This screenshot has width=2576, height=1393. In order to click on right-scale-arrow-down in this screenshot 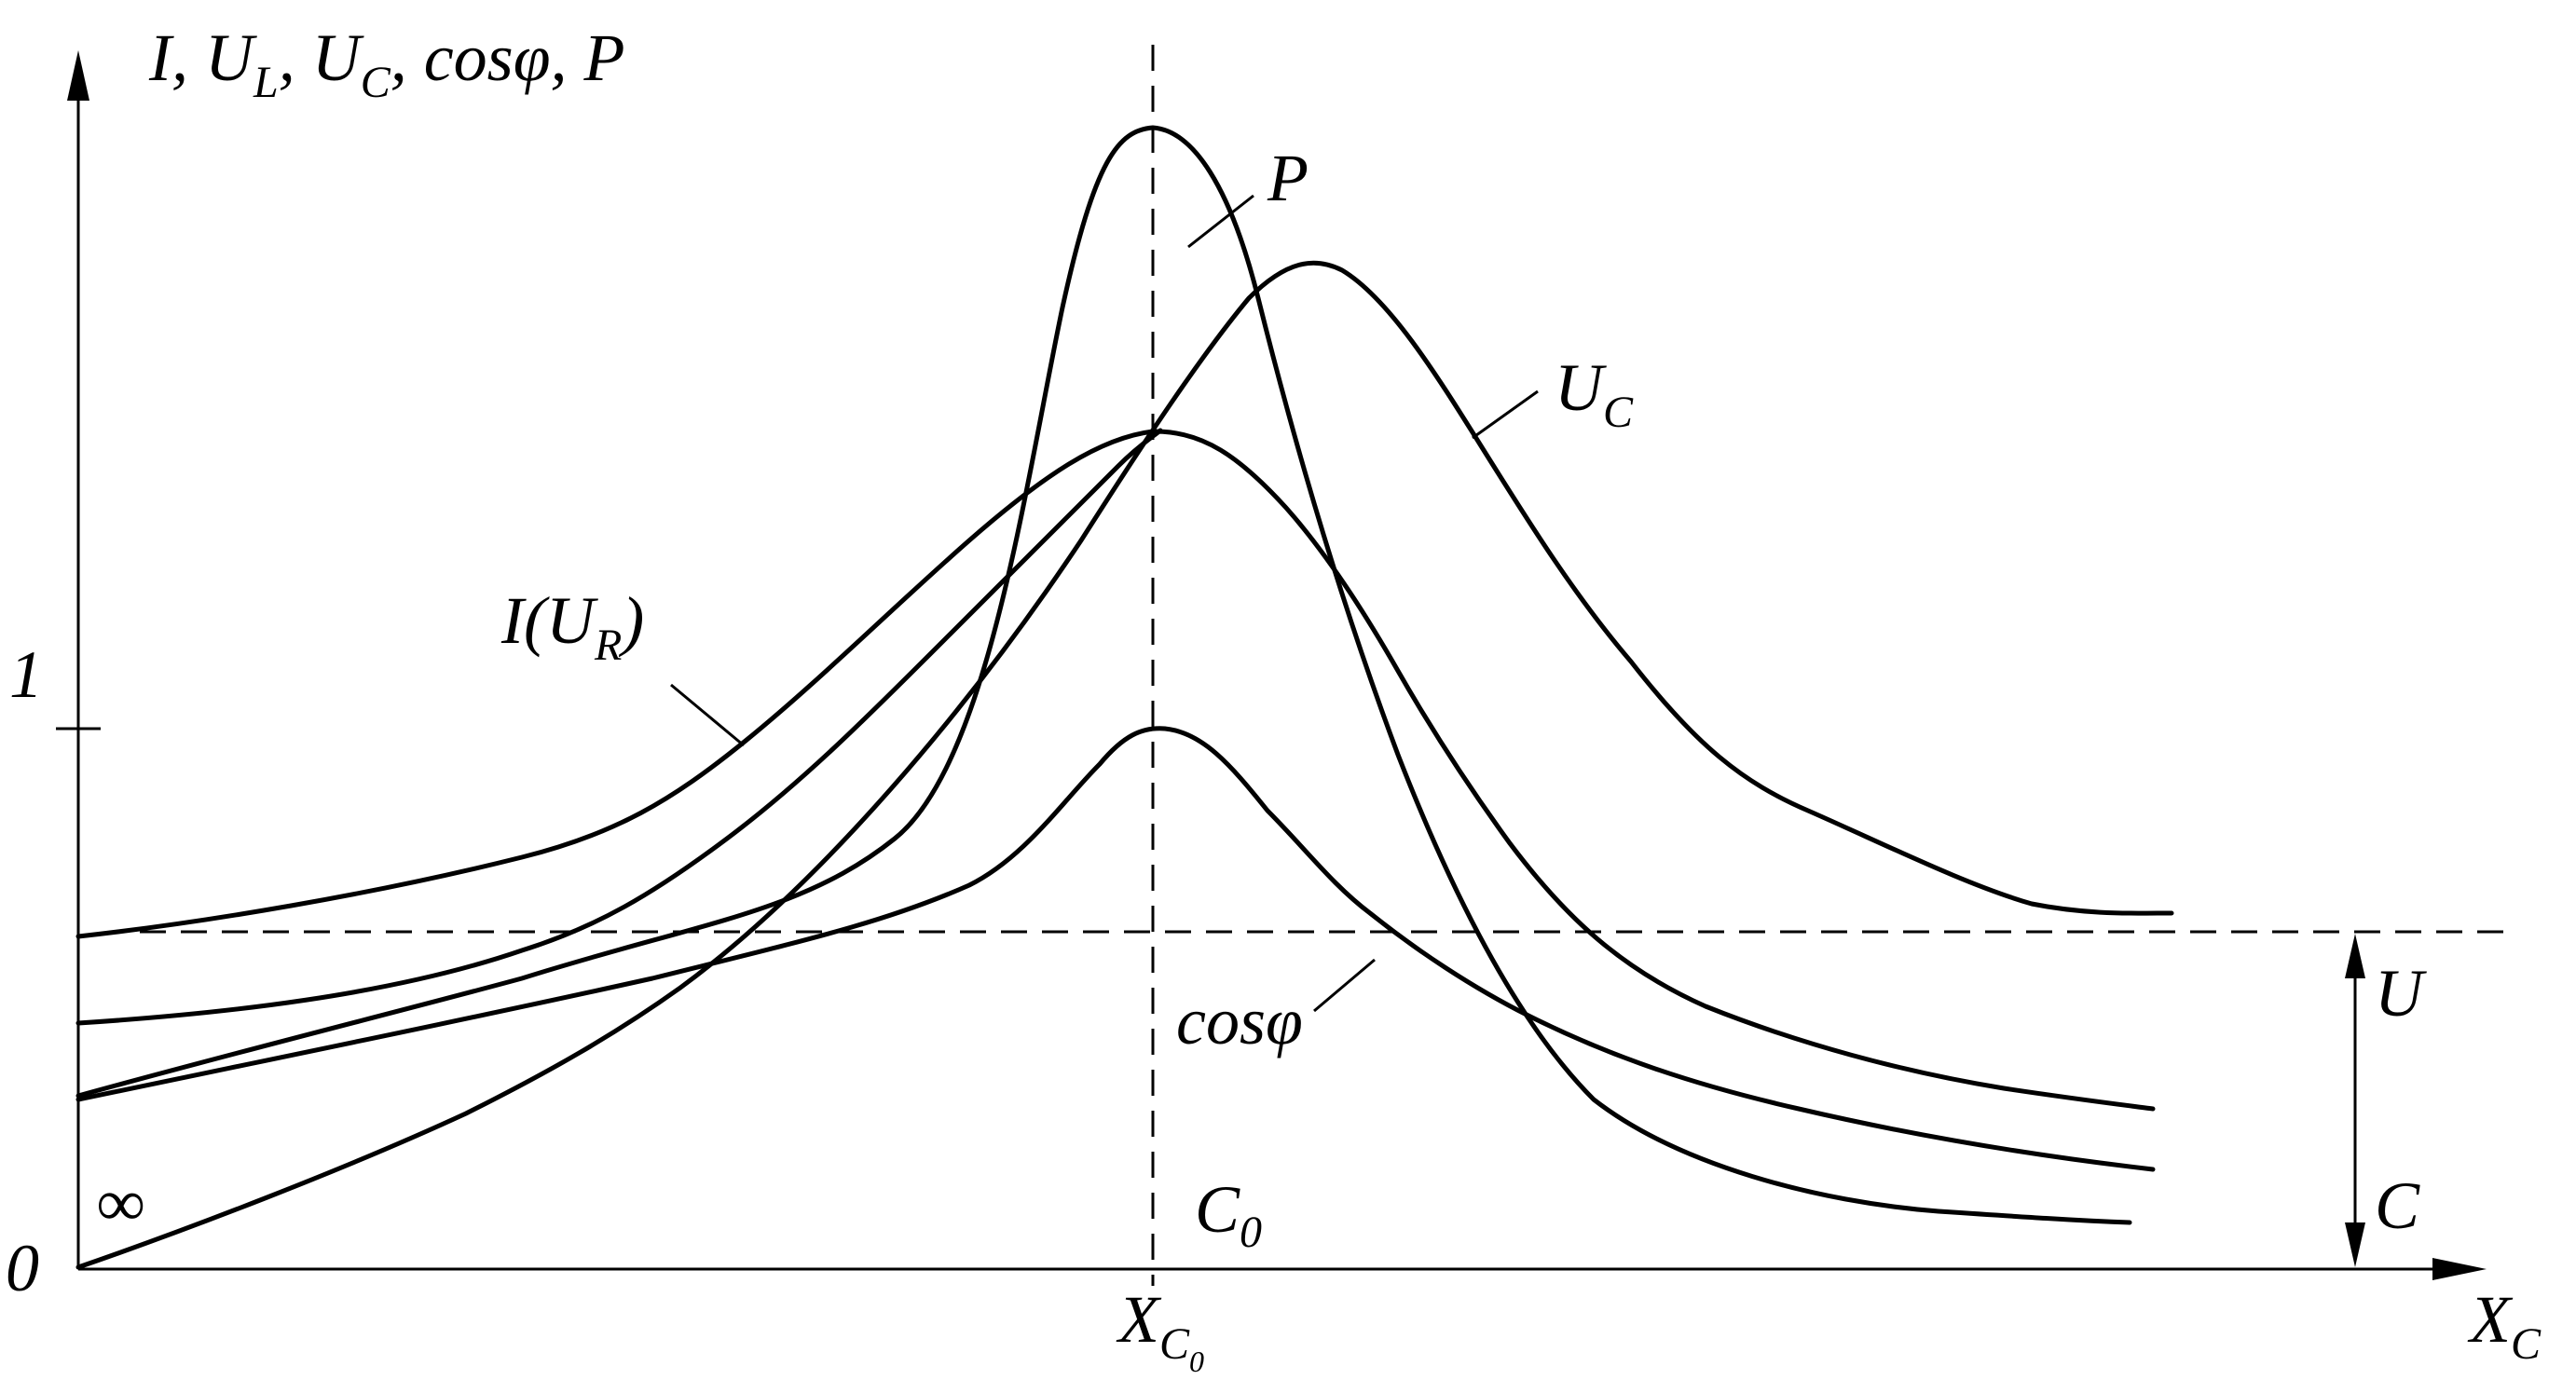, I will do `click(2355, 1244)`.